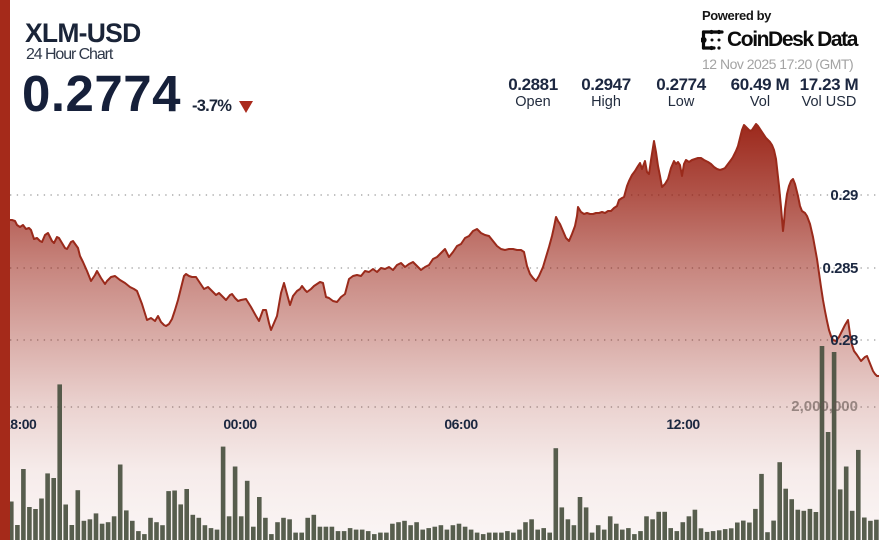 The height and width of the screenshot is (540, 879). What do you see at coordinates (844, 340) in the screenshot?
I see `svg-text: 0.28` at bounding box center [844, 340].